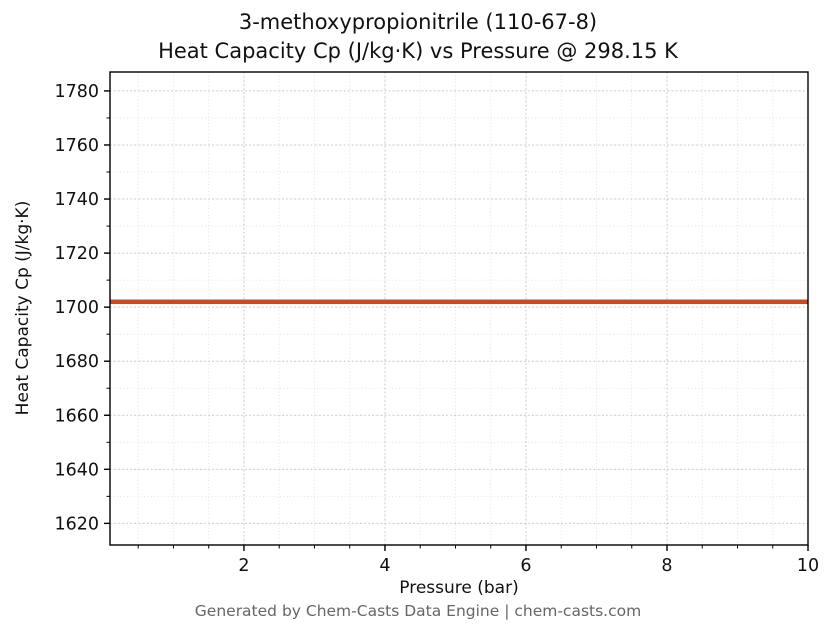  What do you see at coordinates (76, 524) in the screenshot?
I see `y-tick-label: 1620` at bounding box center [76, 524].